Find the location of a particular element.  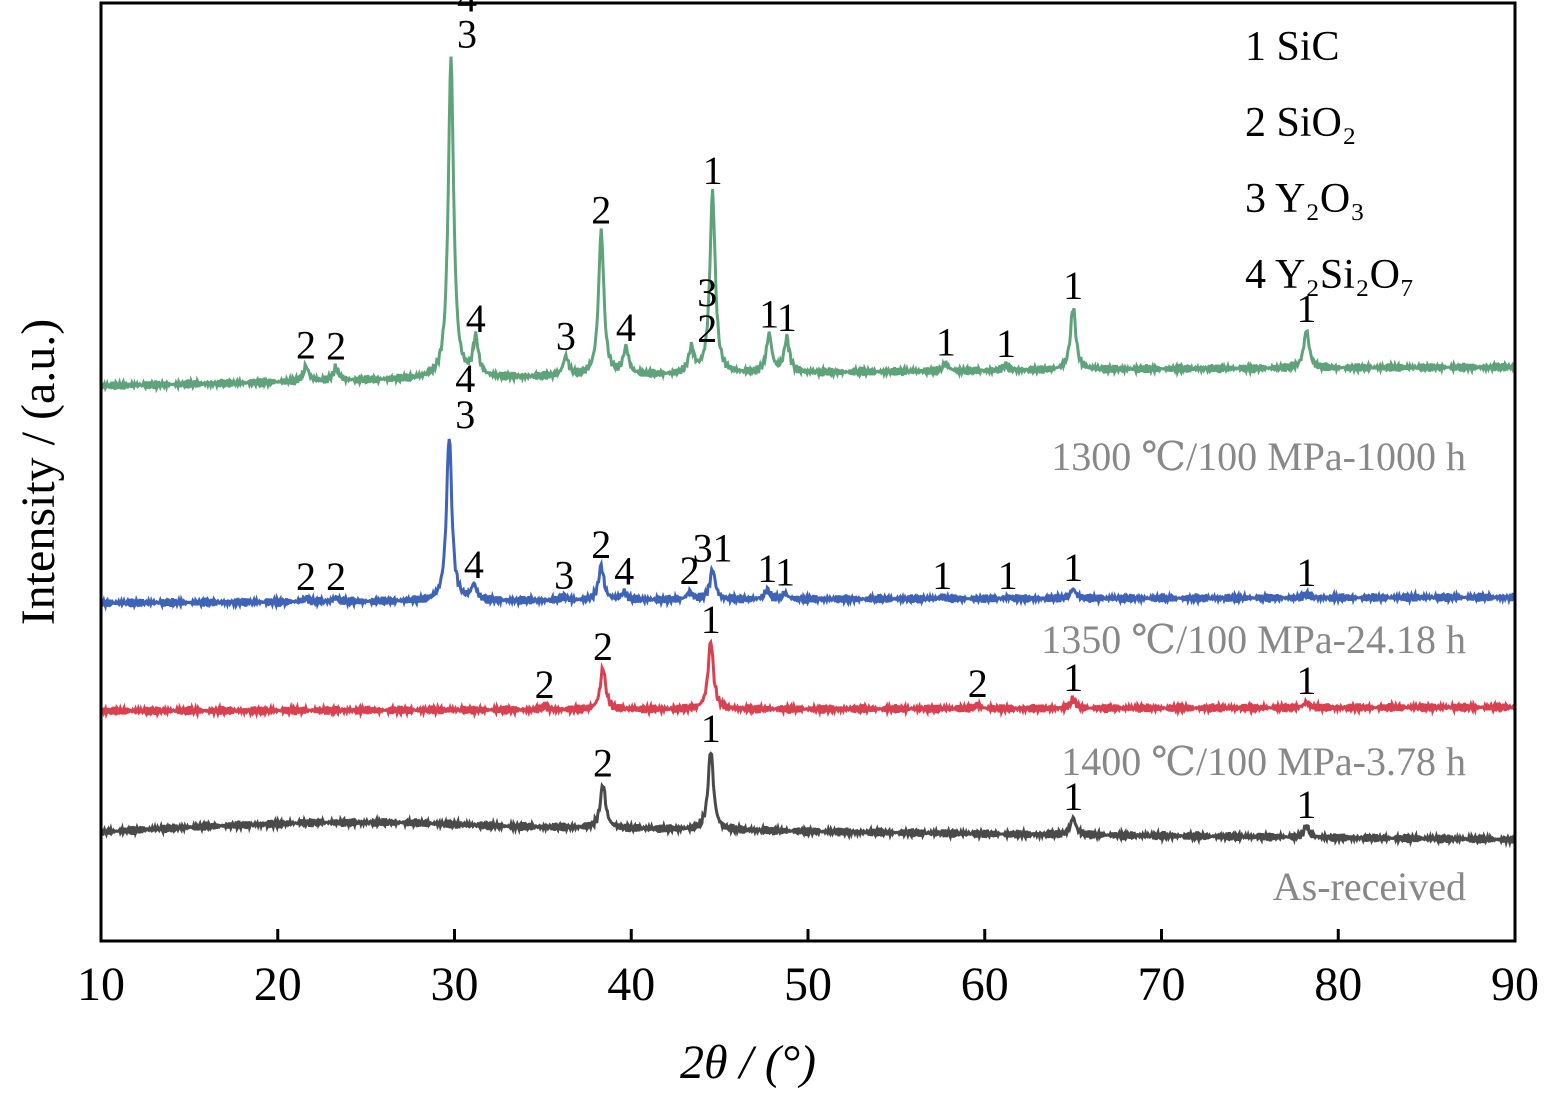

x-tick-label: 60 is located at coordinates (985, 984).